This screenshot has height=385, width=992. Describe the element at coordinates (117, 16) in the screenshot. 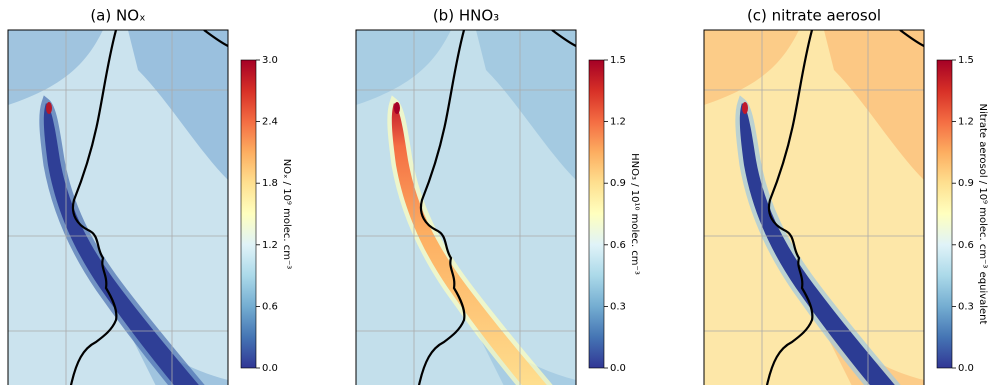

I see `panel-title: (a) NOₓ` at that location.